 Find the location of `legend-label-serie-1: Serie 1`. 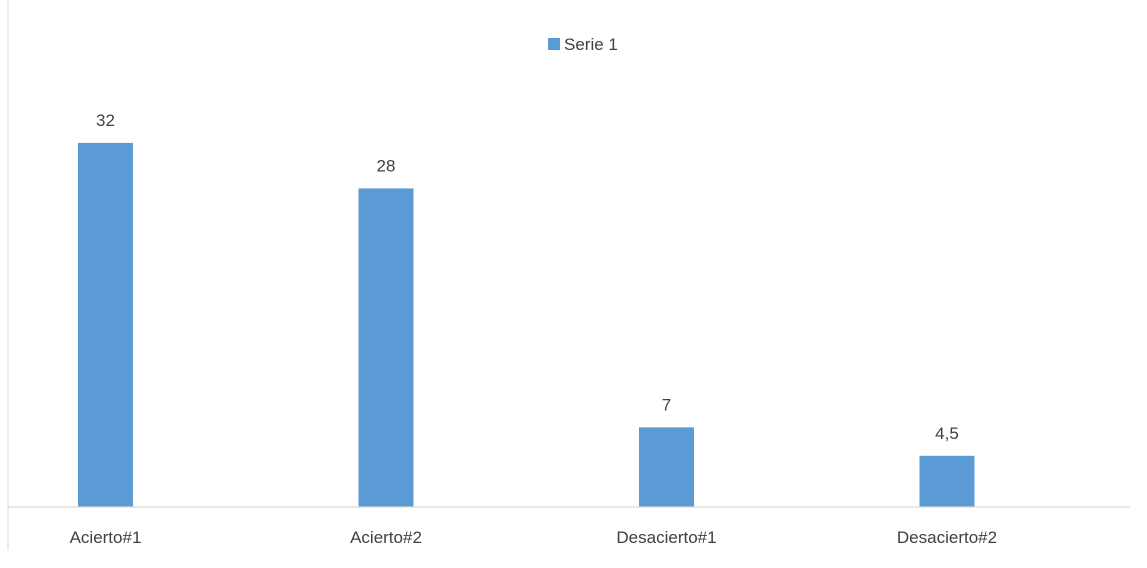

legend-label-serie-1: Serie 1 is located at coordinates (591, 44).